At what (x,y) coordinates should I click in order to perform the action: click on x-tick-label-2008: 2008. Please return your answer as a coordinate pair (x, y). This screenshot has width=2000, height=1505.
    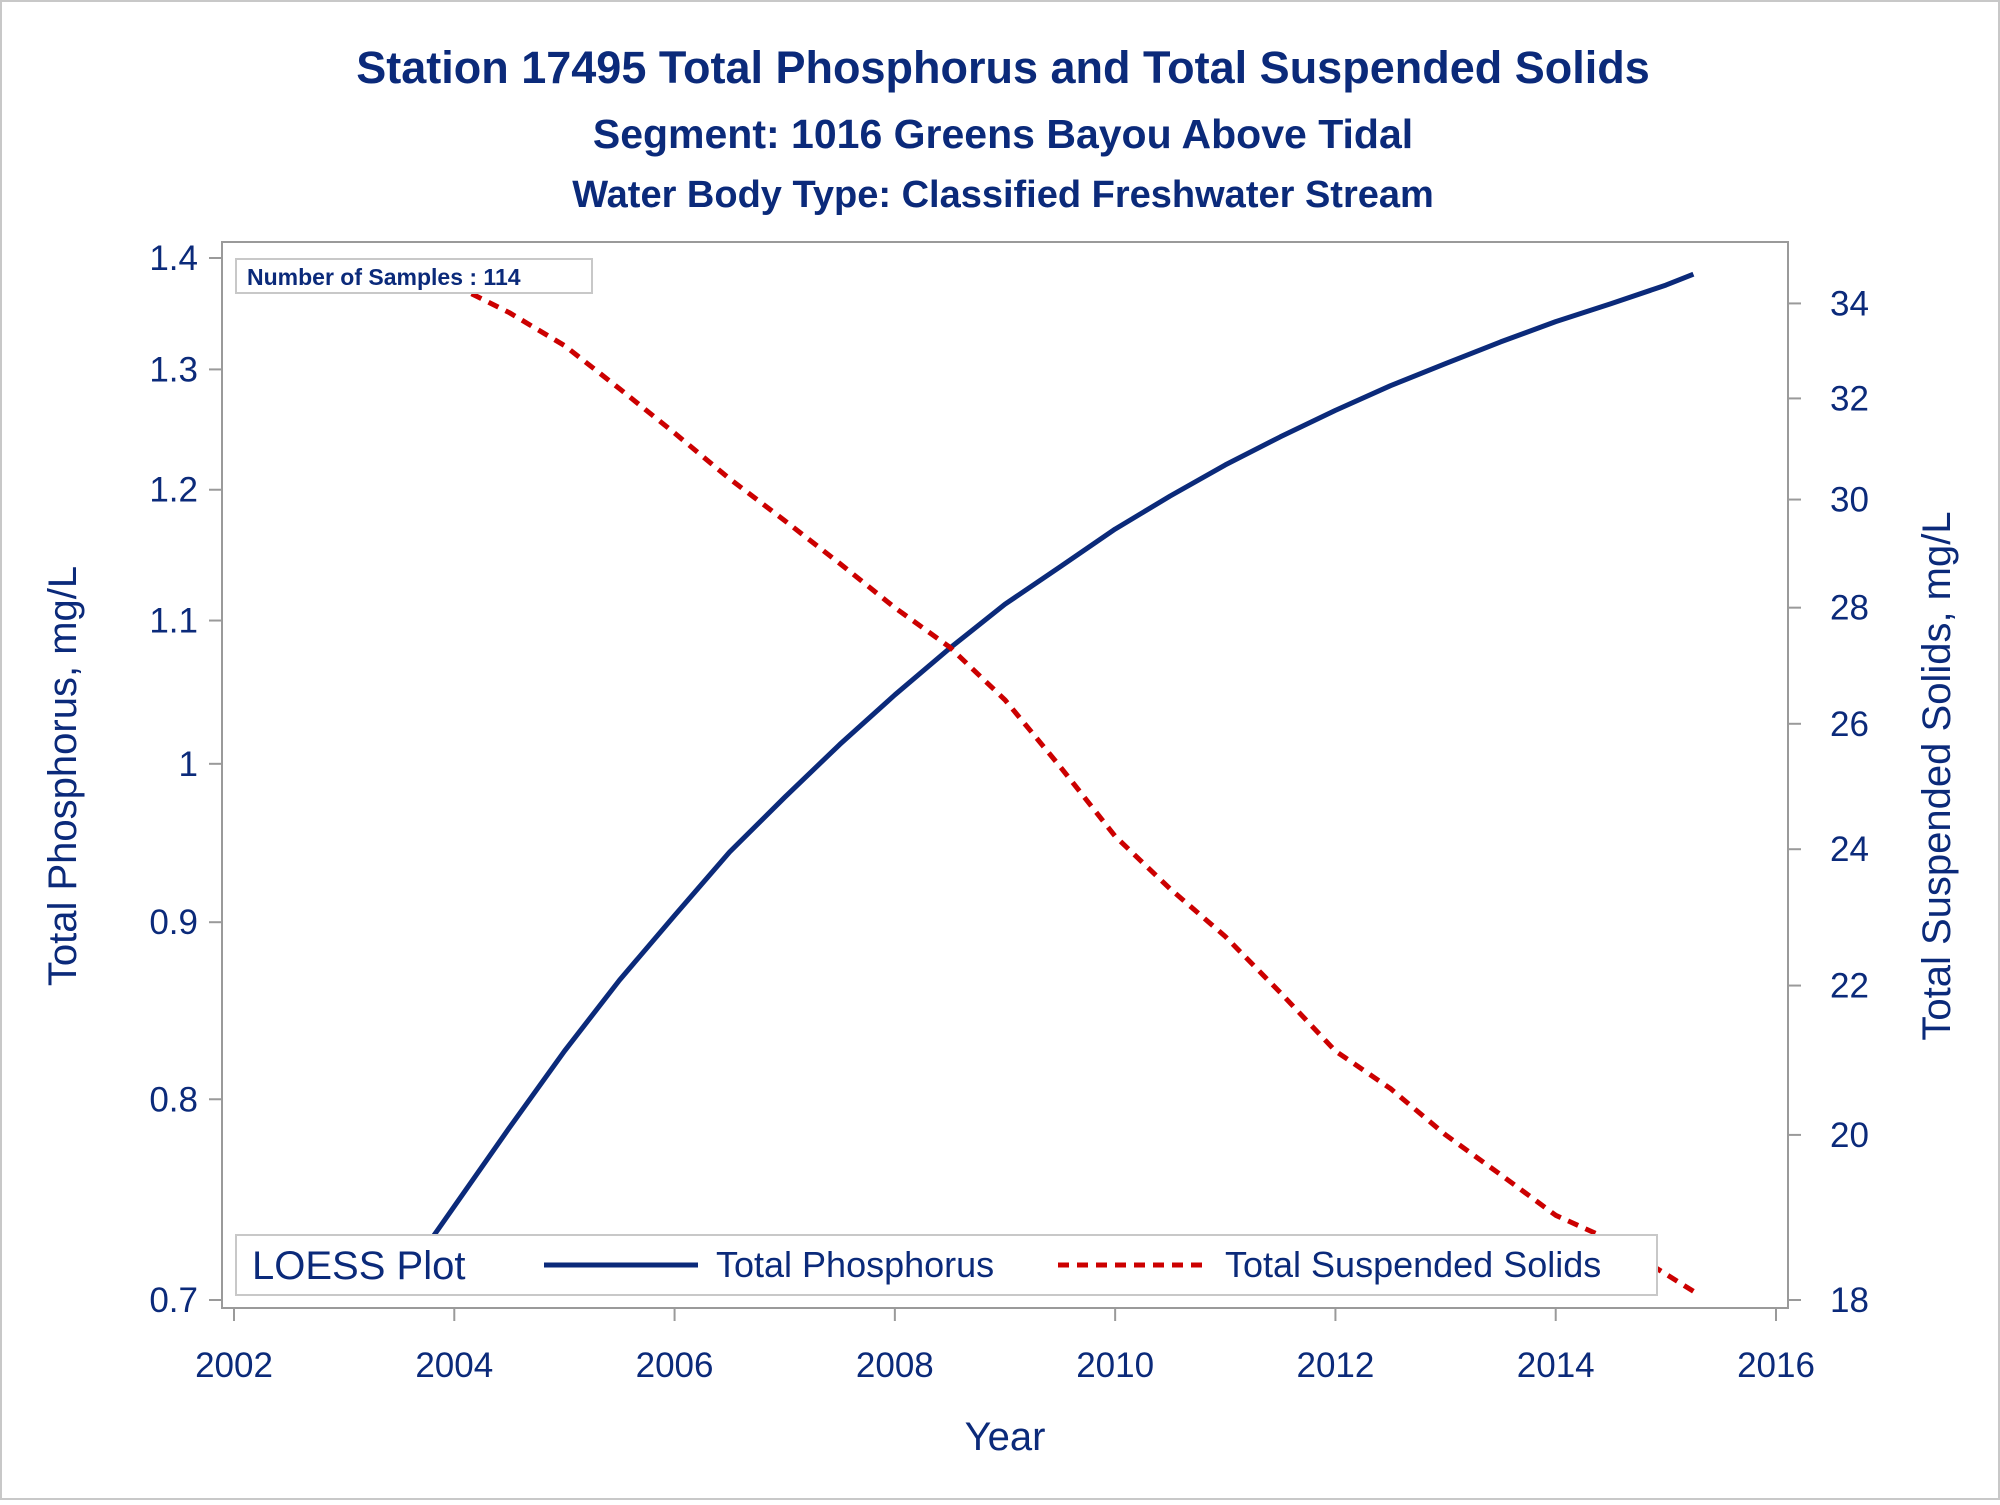
    Looking at the image, I should click on (895, 1365).